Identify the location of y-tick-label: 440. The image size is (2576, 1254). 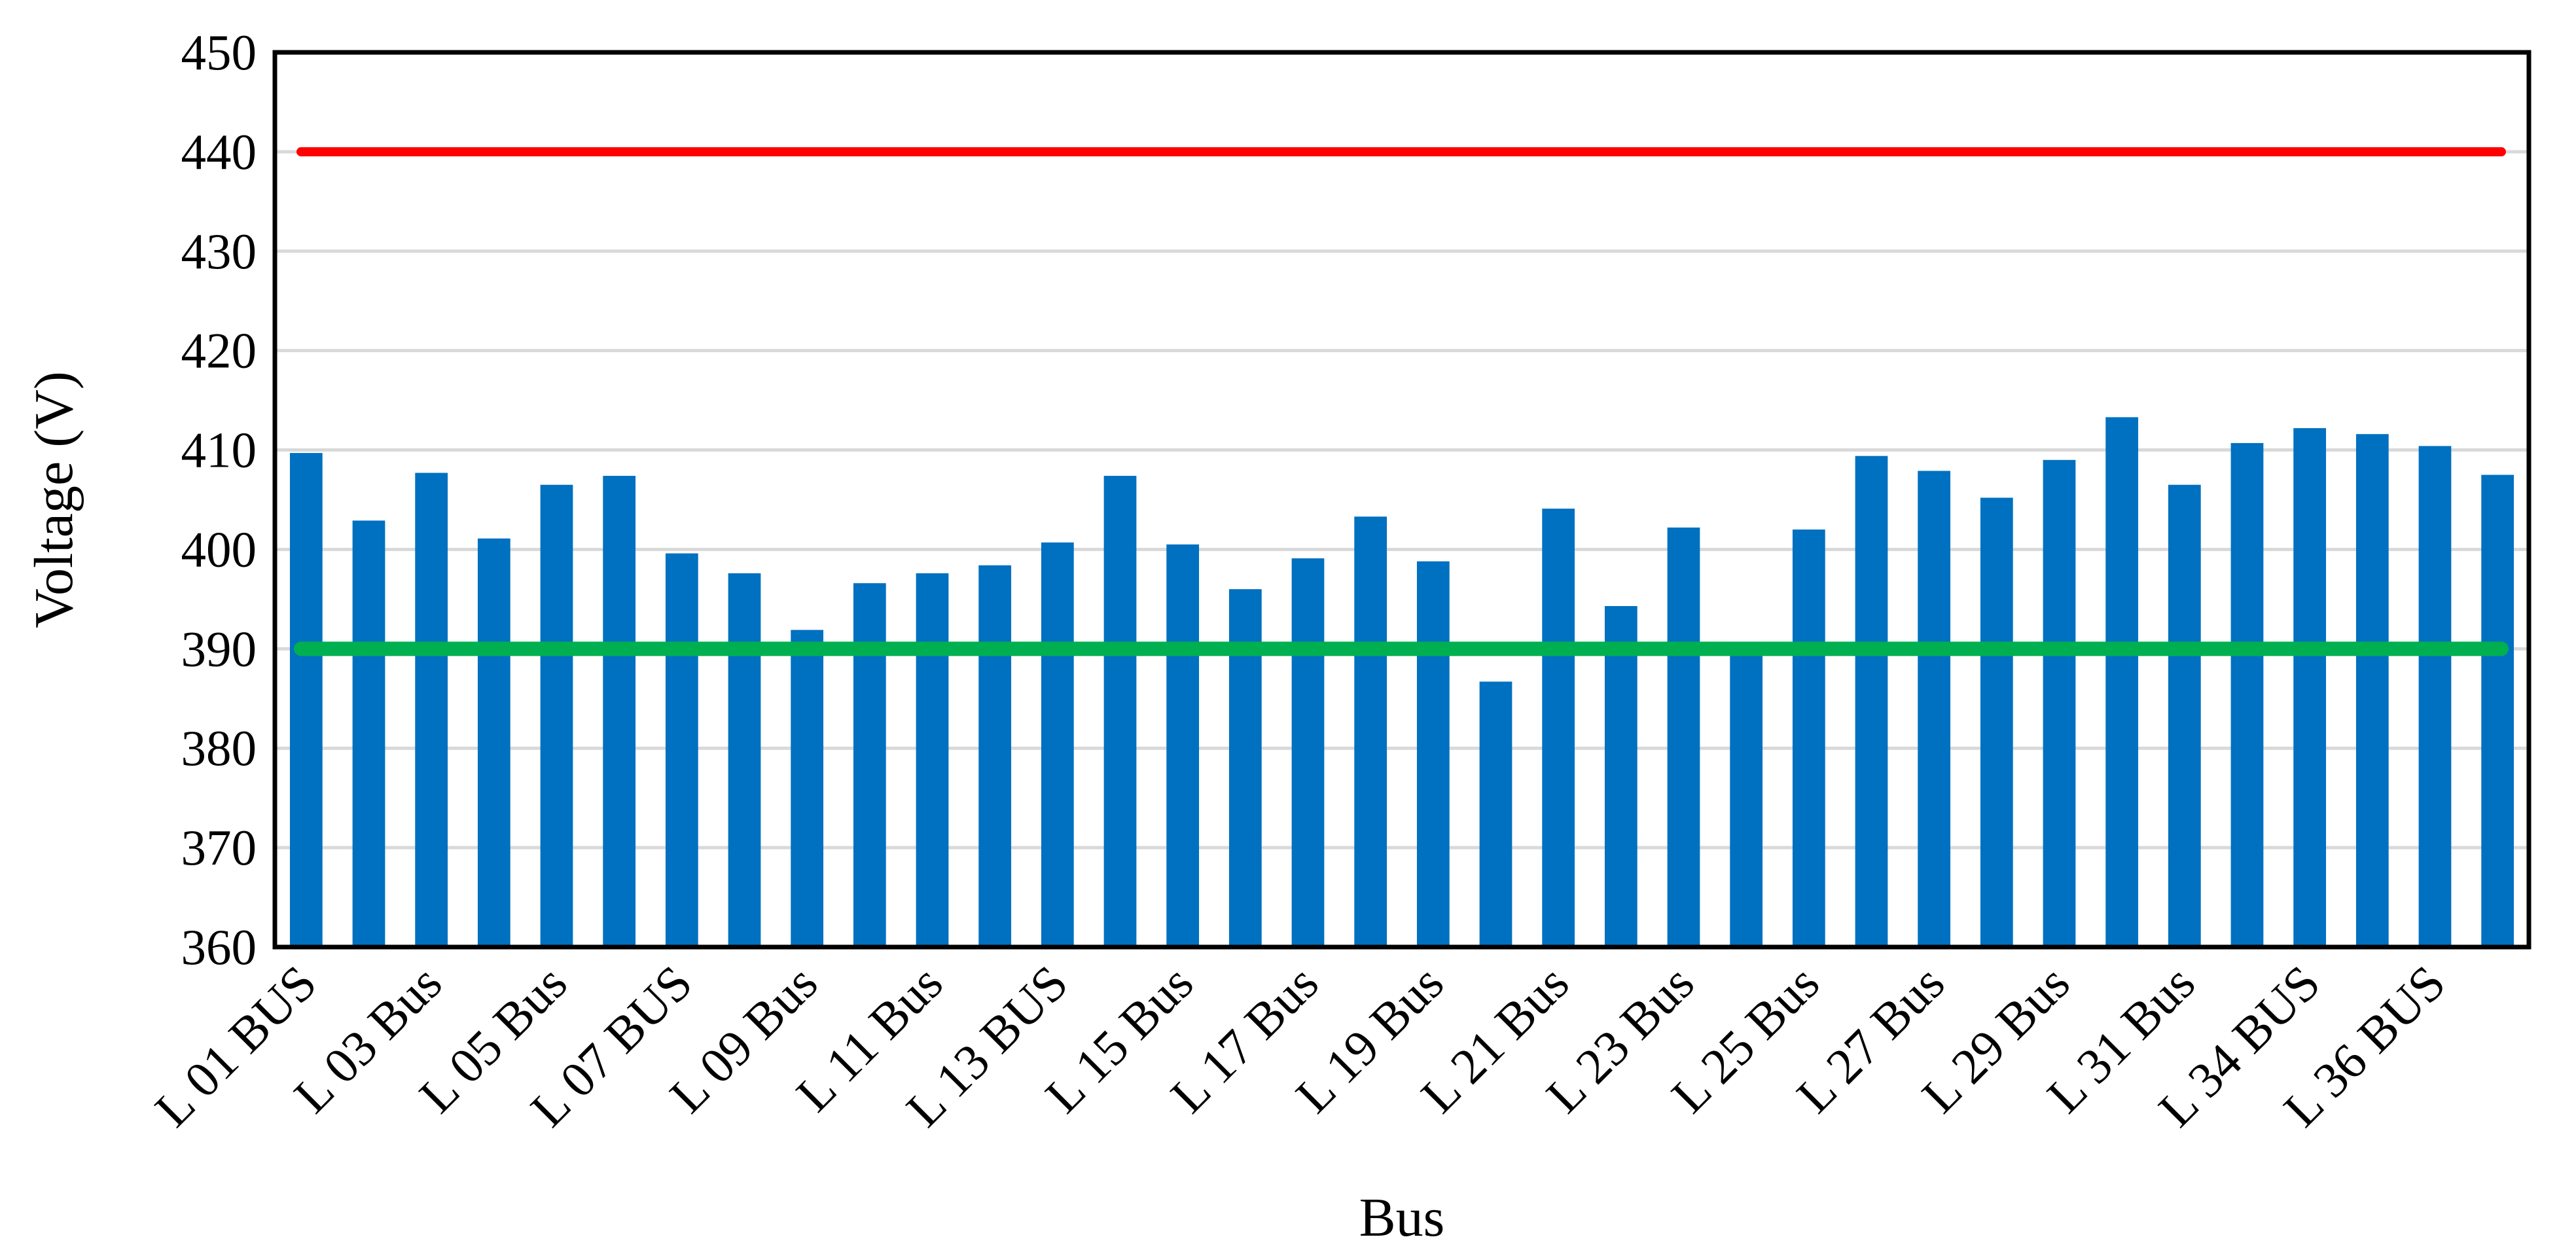
(219, 152).